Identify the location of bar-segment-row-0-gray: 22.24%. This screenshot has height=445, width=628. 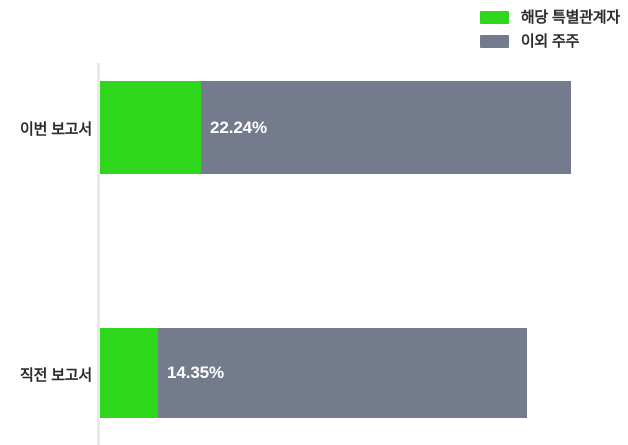
(386, 127).